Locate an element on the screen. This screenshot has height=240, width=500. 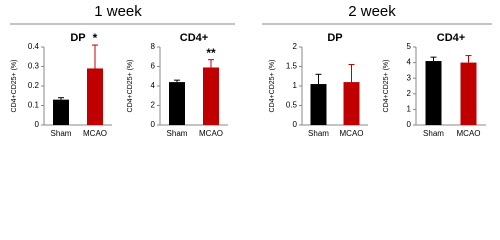
y-tick-label: 0.3 is located at coordinates (34, 66).